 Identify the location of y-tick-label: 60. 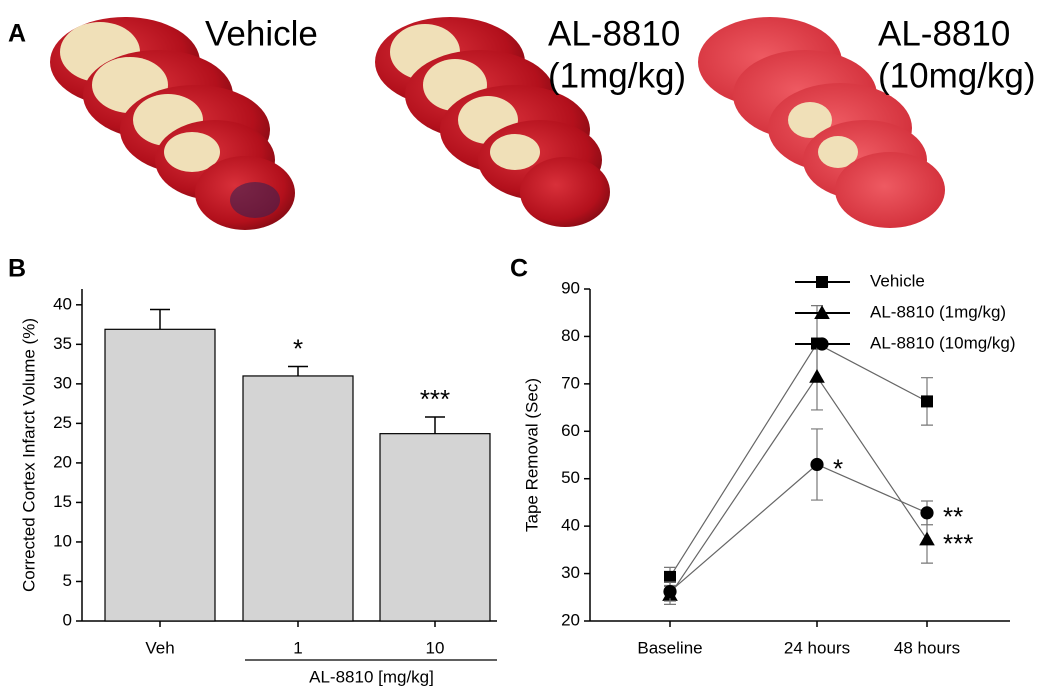
(570, 430).